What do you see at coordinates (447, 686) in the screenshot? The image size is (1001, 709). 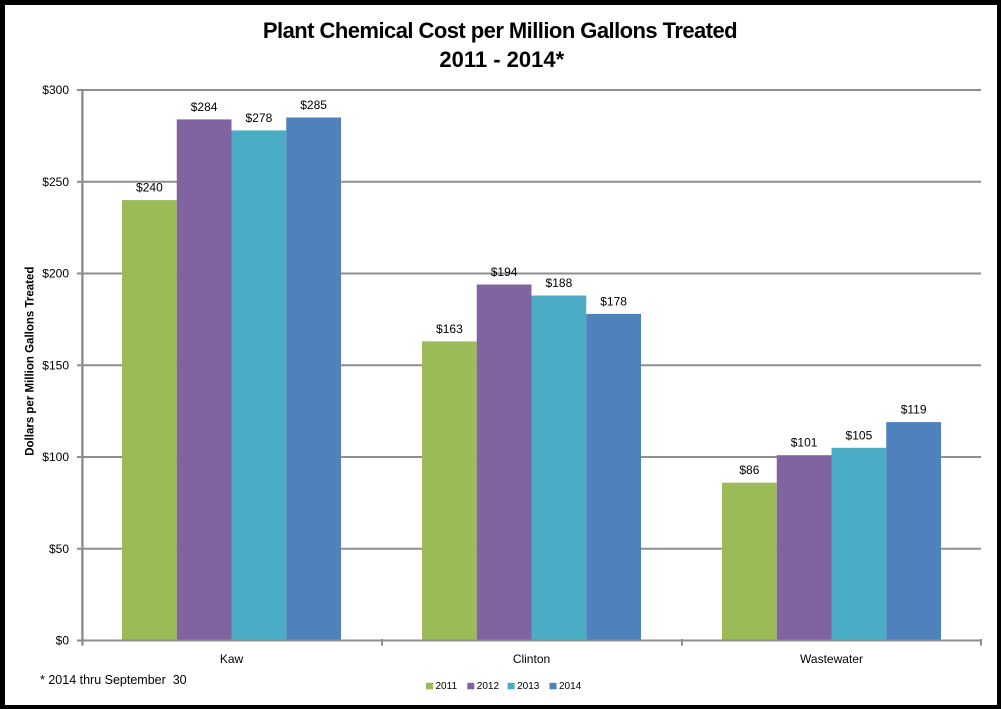 I see `svg-text: 2011` at bounding box center [447, 686].